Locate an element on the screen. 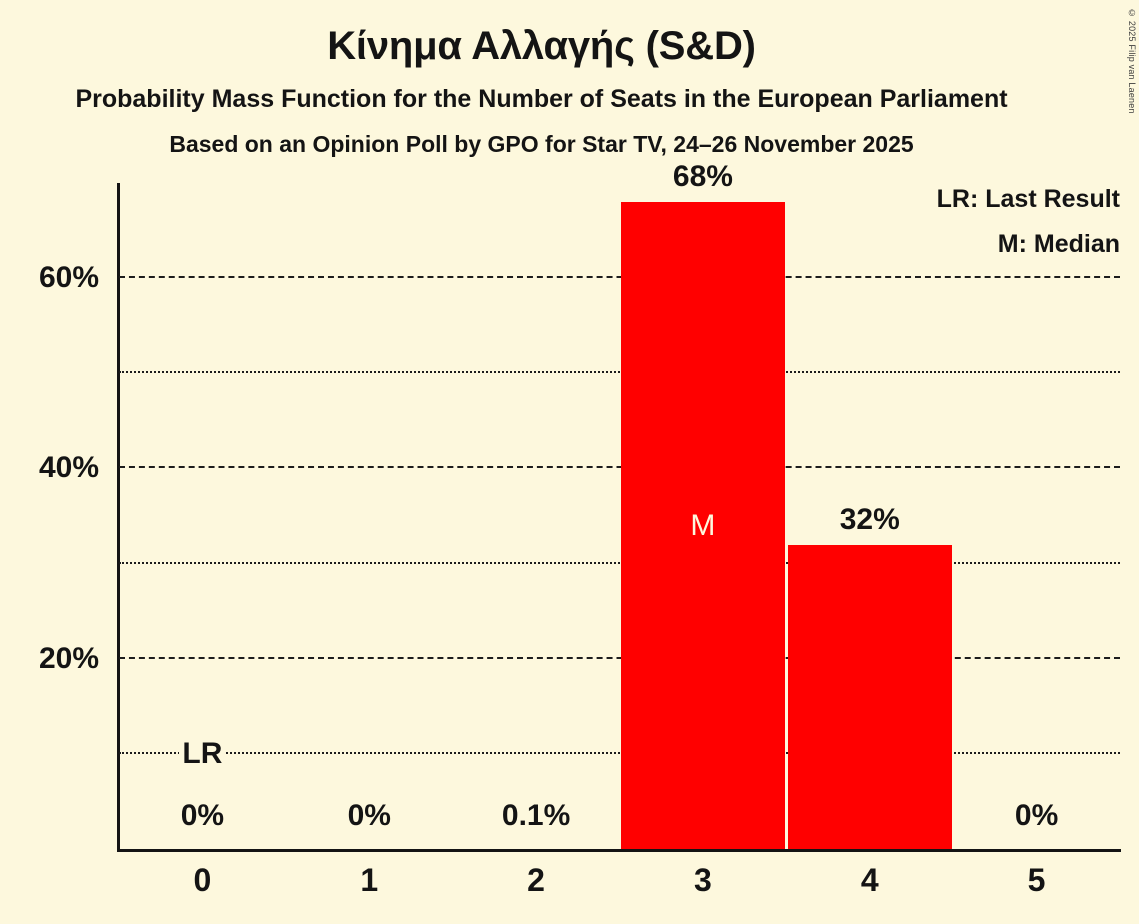  x-axis-tick-label: 3 is located at coordinates (703, 880).